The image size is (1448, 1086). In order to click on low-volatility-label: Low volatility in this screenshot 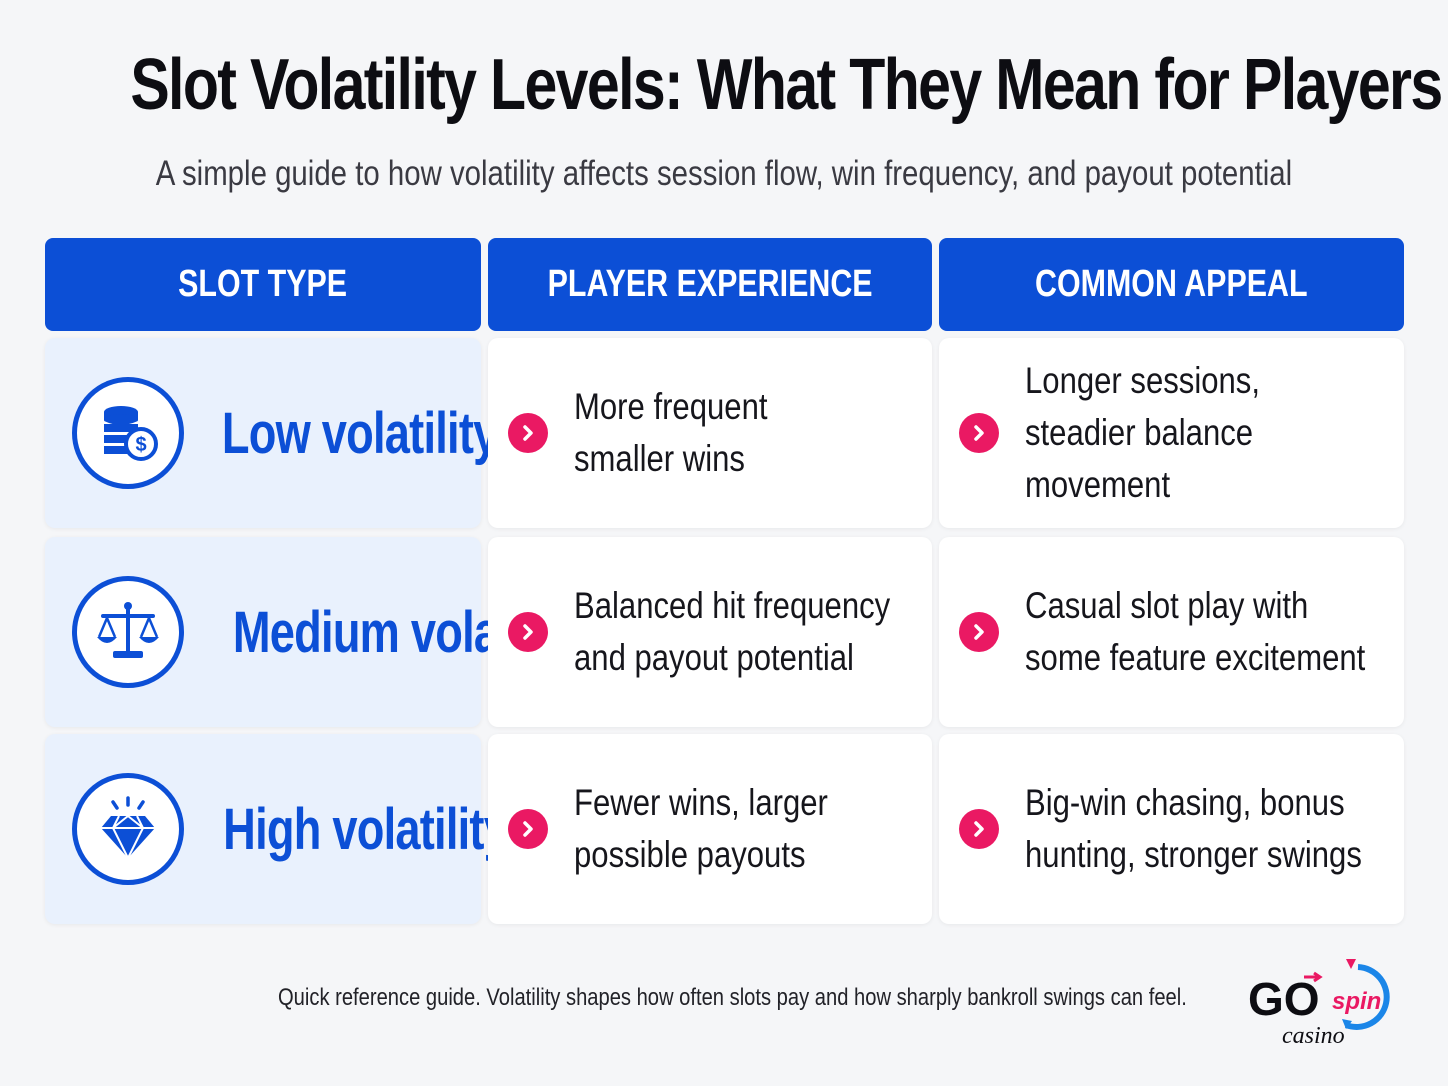, I will do `click(359, 433)`.